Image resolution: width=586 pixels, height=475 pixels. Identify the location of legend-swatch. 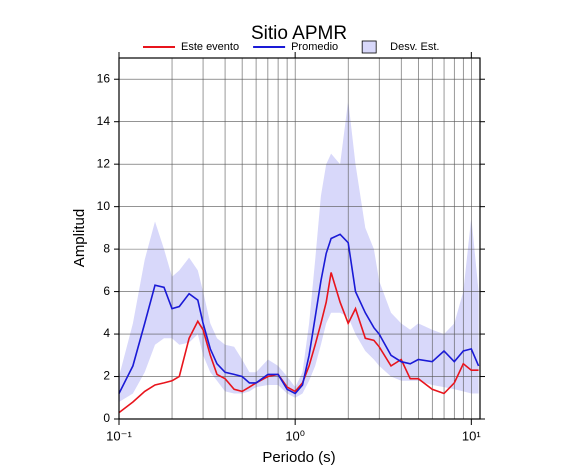
(369, 47).